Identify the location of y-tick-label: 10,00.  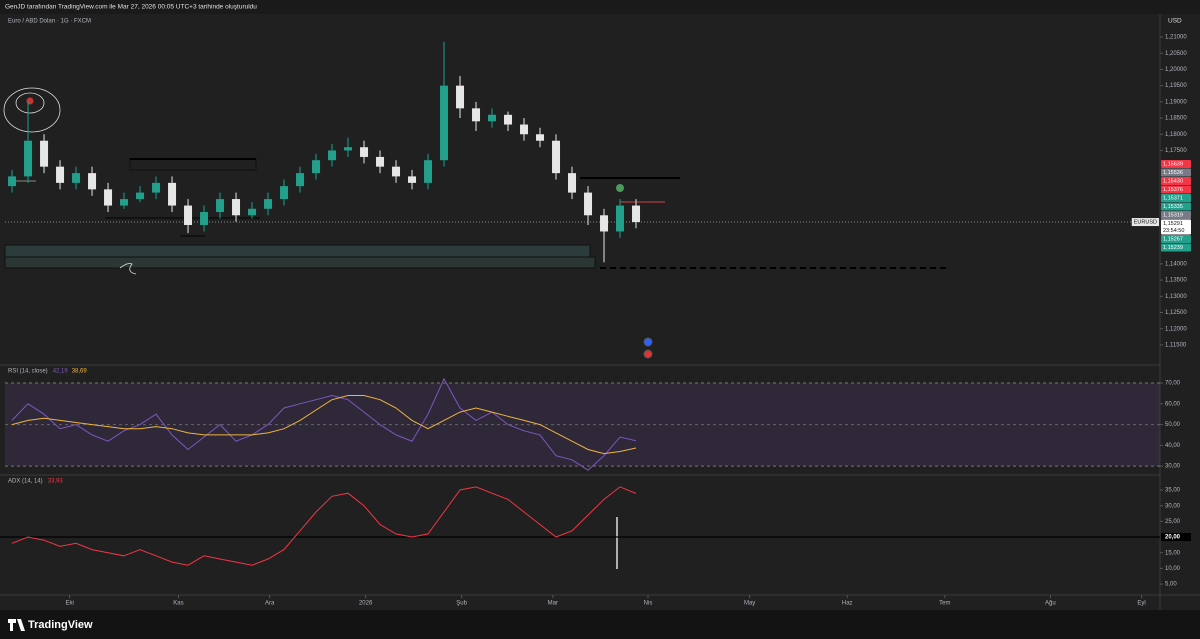
(1173, 569).